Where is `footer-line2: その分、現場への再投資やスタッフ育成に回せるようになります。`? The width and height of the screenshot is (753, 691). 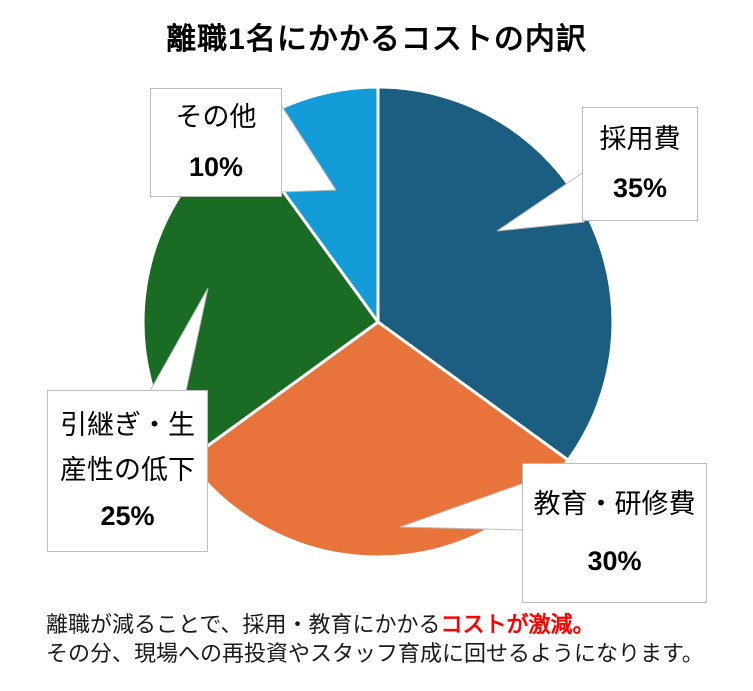
footer-line2: その分、現場への再投資やスタッフ育成に回せるようになります。 is located at coordinates (375, 653).